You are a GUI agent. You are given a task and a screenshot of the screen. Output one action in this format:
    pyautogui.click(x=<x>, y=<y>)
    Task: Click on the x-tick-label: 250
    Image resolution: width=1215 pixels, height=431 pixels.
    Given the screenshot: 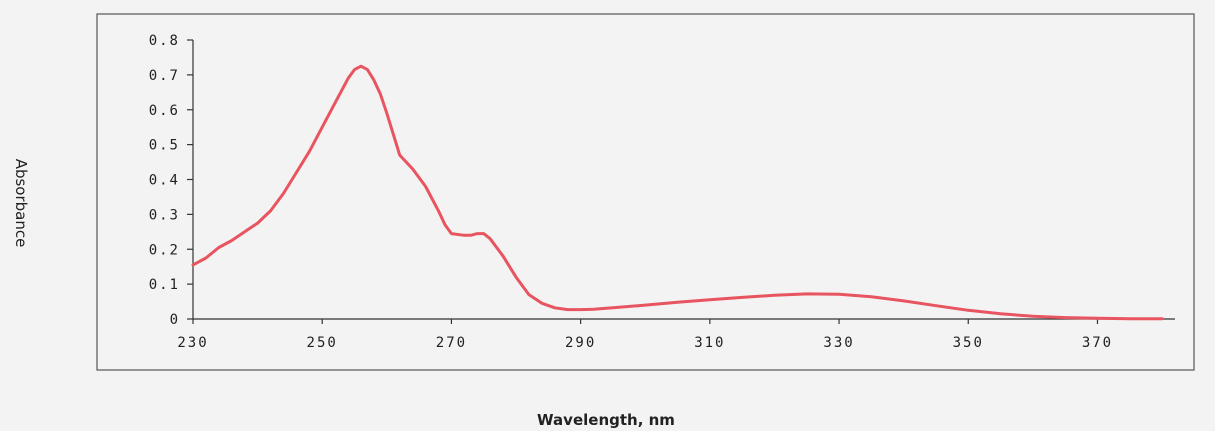 What is the action you would take?
    pyautogui.click(x=322, y=343)
    